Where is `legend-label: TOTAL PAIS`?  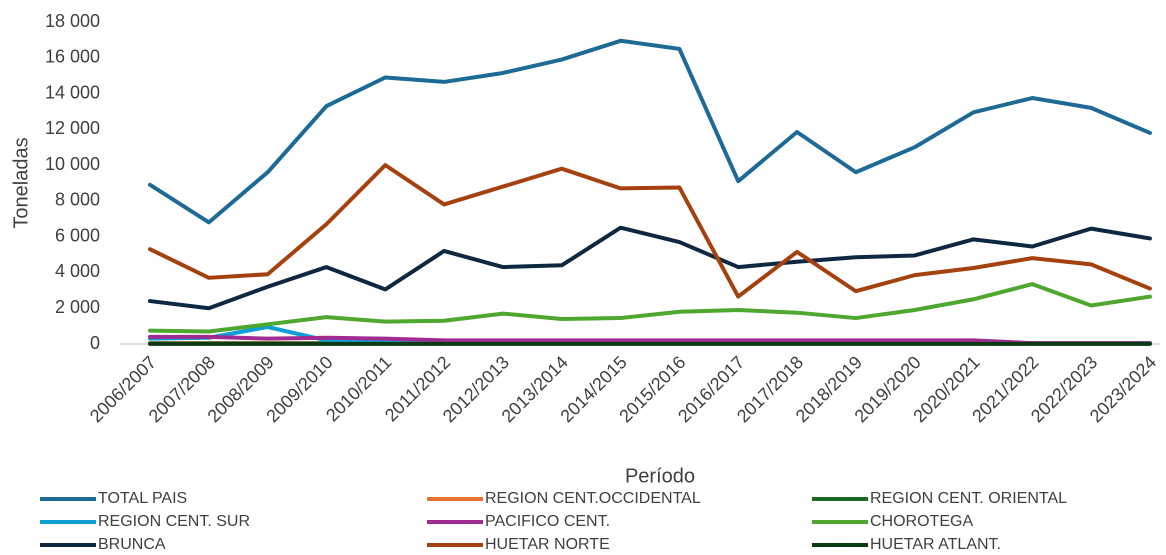 legend-label: TOTAL PAIS is located at coordinates (142, 498).